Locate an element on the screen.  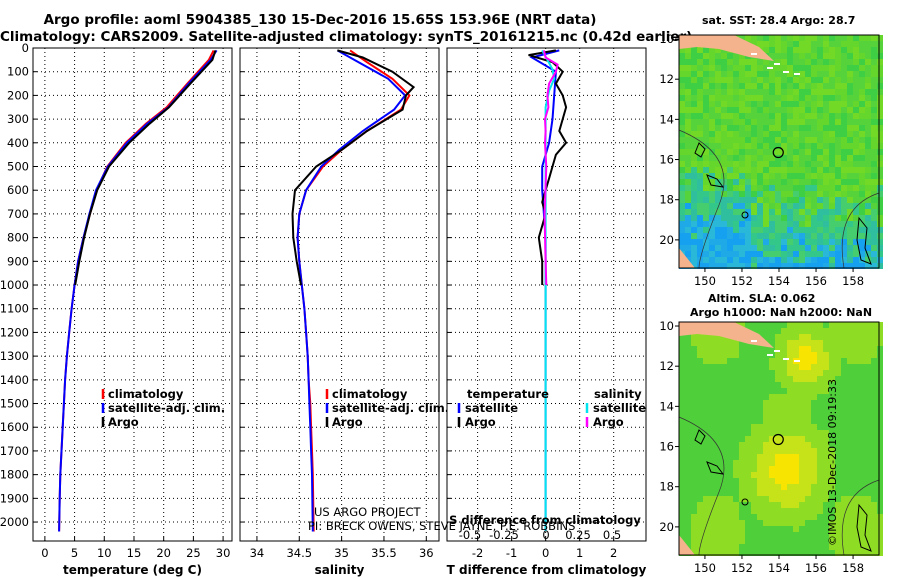
series-line is located at coordinates (351, 290).